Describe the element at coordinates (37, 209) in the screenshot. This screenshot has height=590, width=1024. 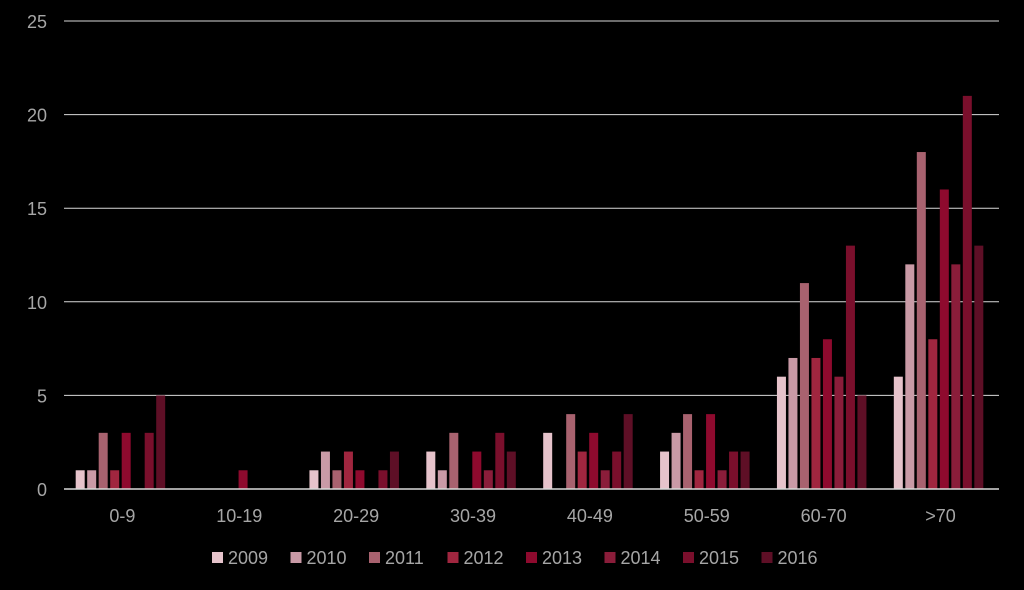
I see `y-tick-label: 15` at that location.